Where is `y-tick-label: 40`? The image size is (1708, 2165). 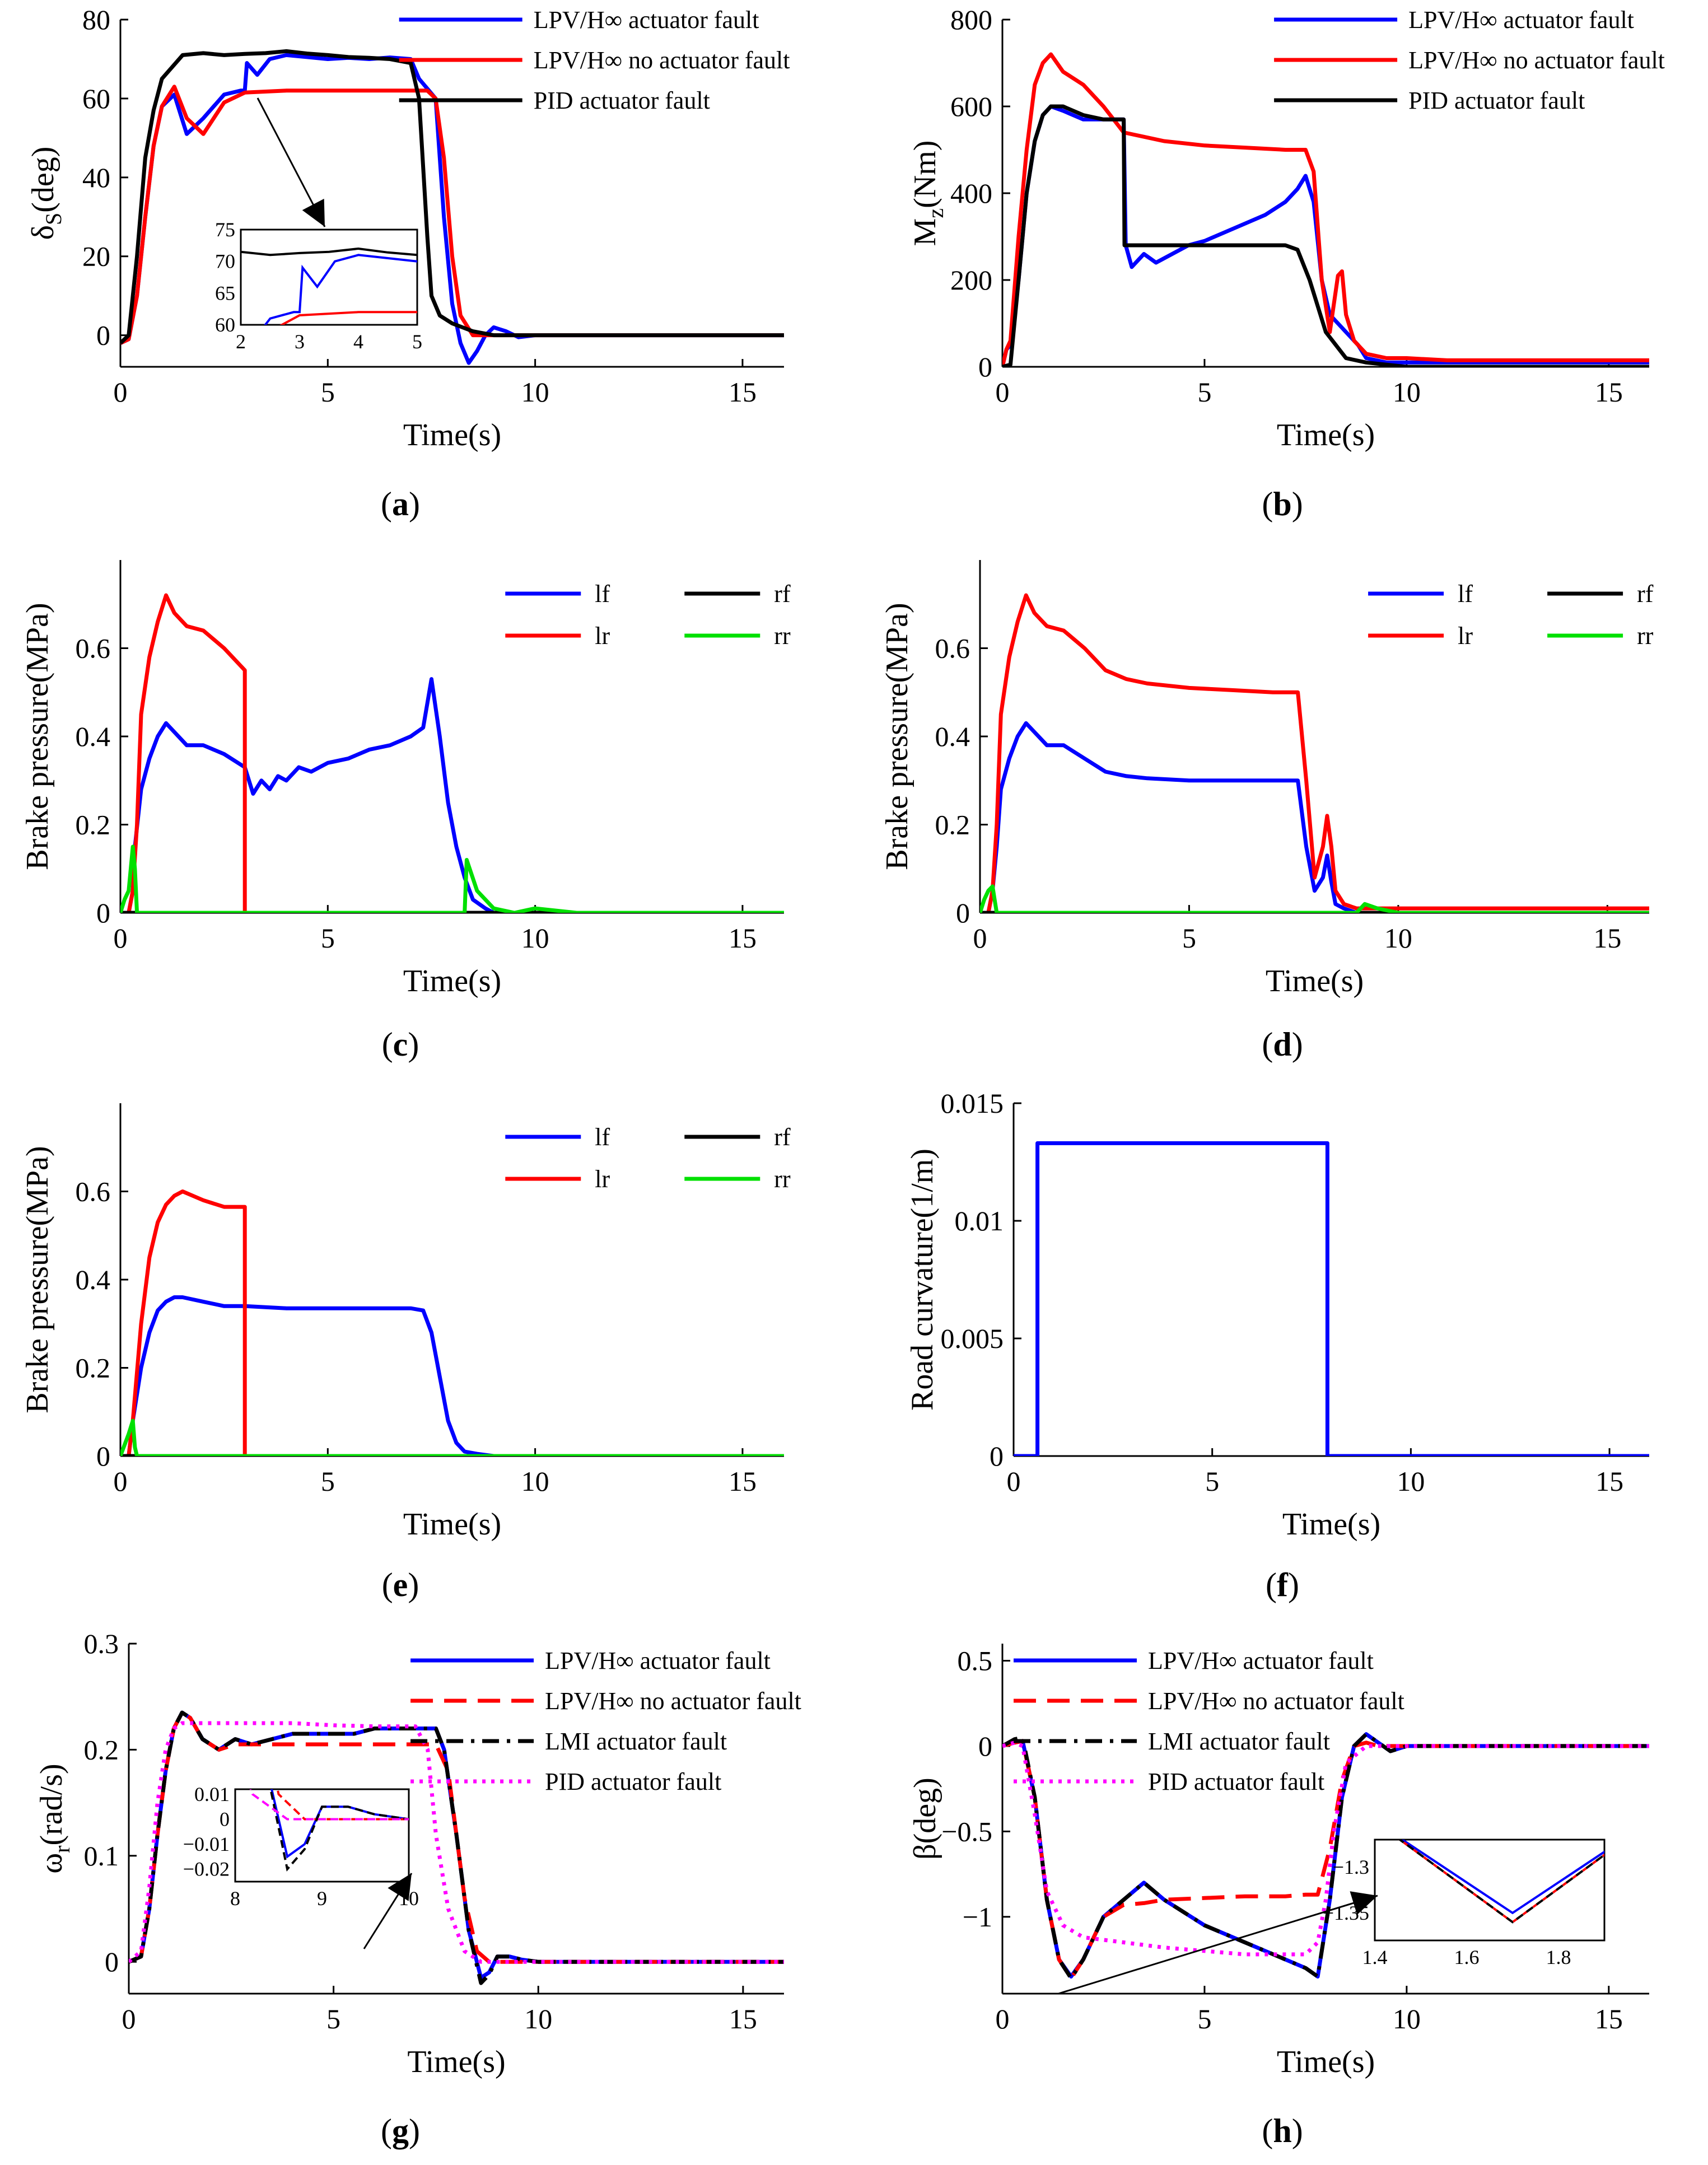
y-tick-label: 40 is located at coordinates (96, 177).